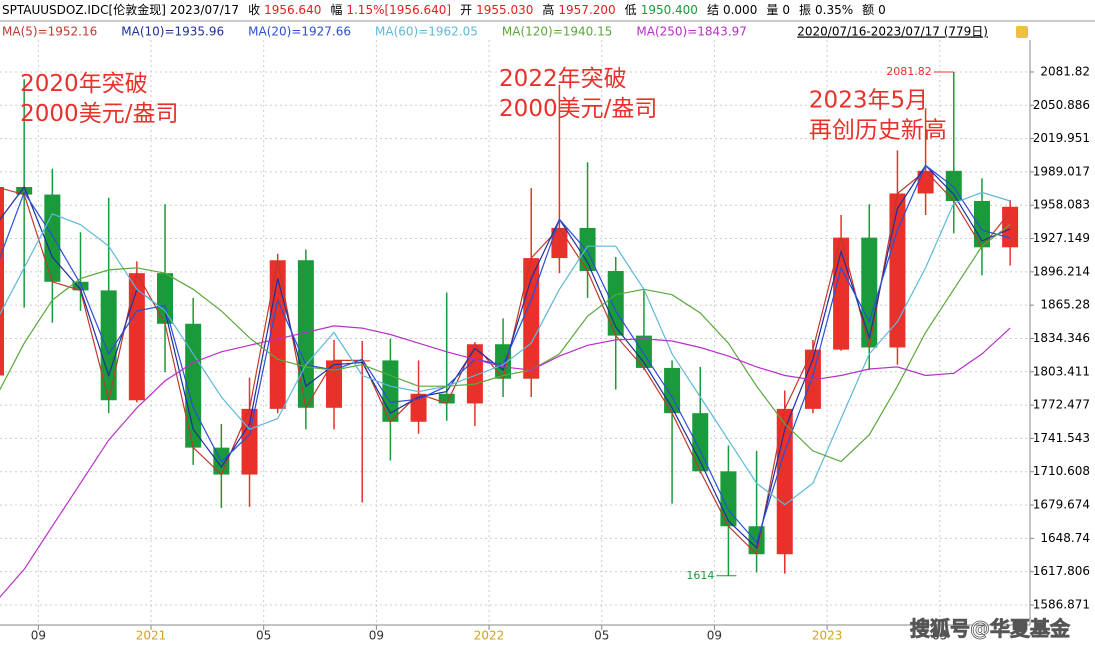  I want to click on quote-item: 结 0.000, so click(732, 10).